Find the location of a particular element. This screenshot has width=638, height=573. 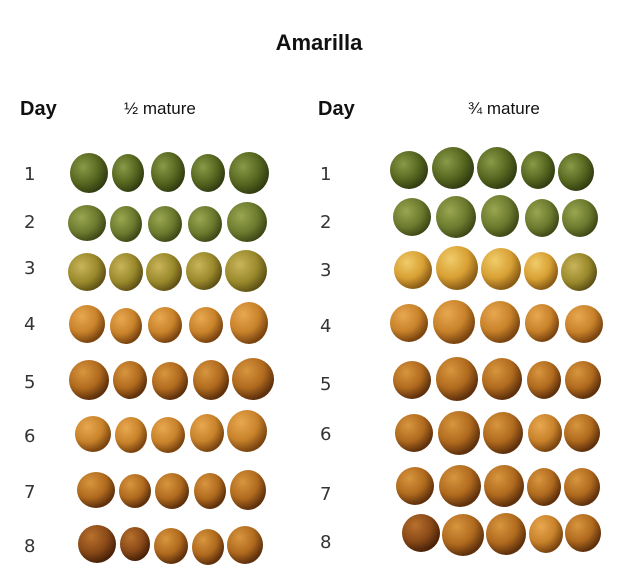

day-number-right-3: 3 is located at coordinates (326, 270).